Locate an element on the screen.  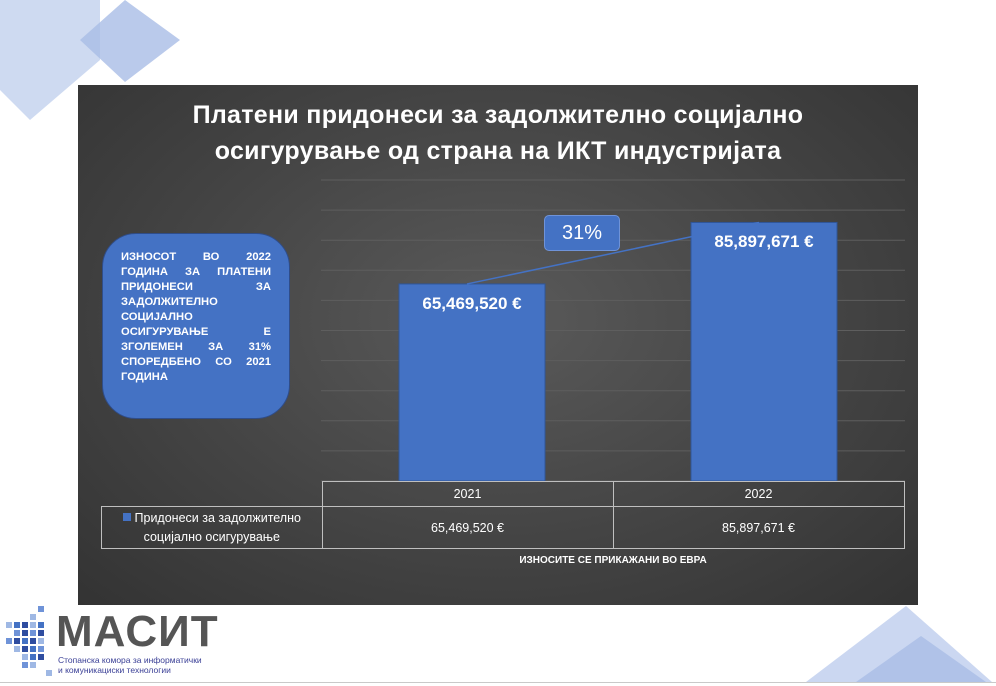
table-corner-cell is located at coordinates (212, 494).